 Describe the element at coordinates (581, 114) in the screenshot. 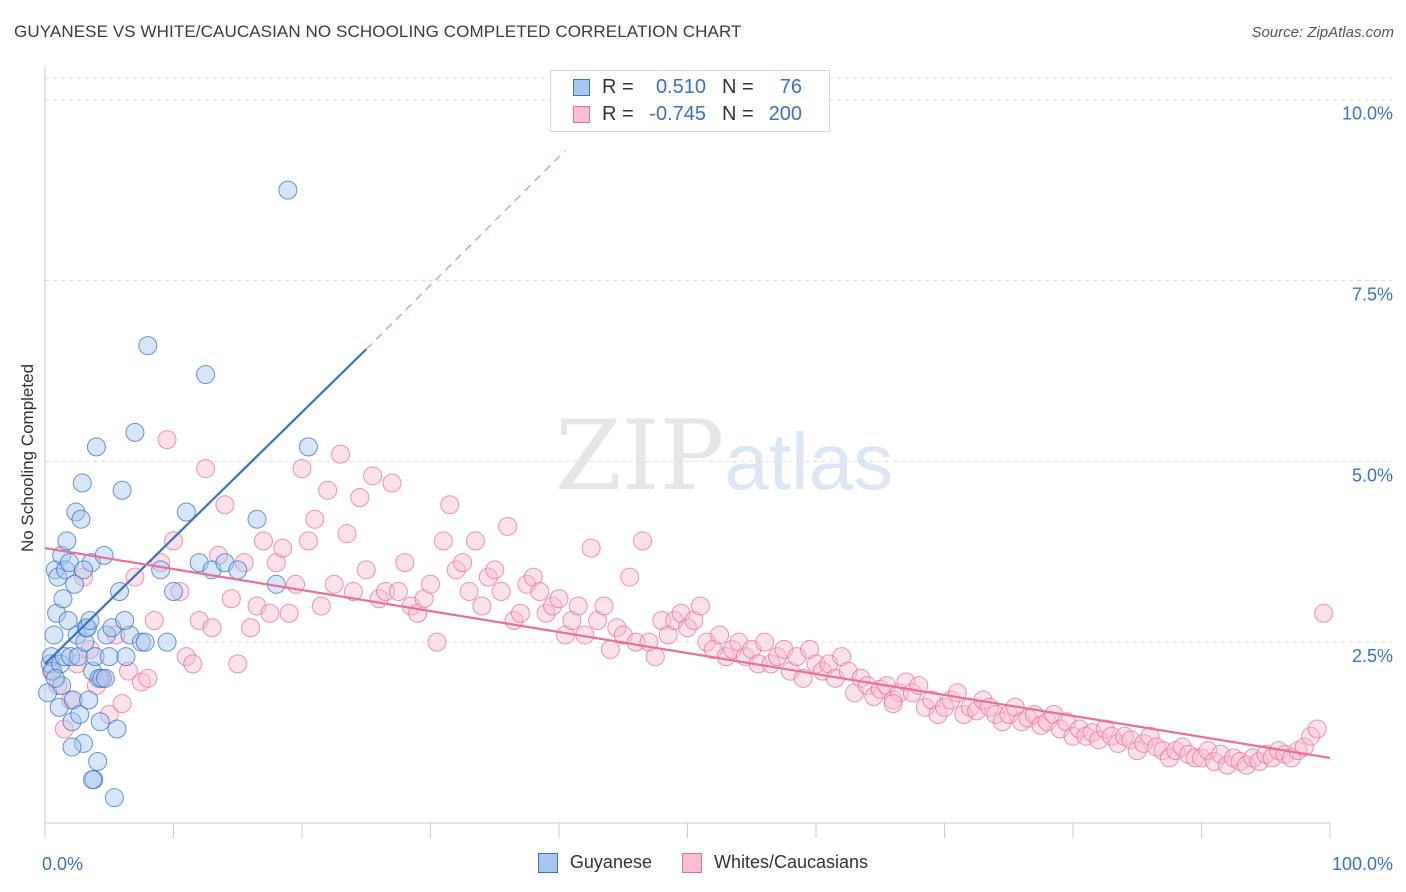

I see `legend-swatch-whites` at that location.